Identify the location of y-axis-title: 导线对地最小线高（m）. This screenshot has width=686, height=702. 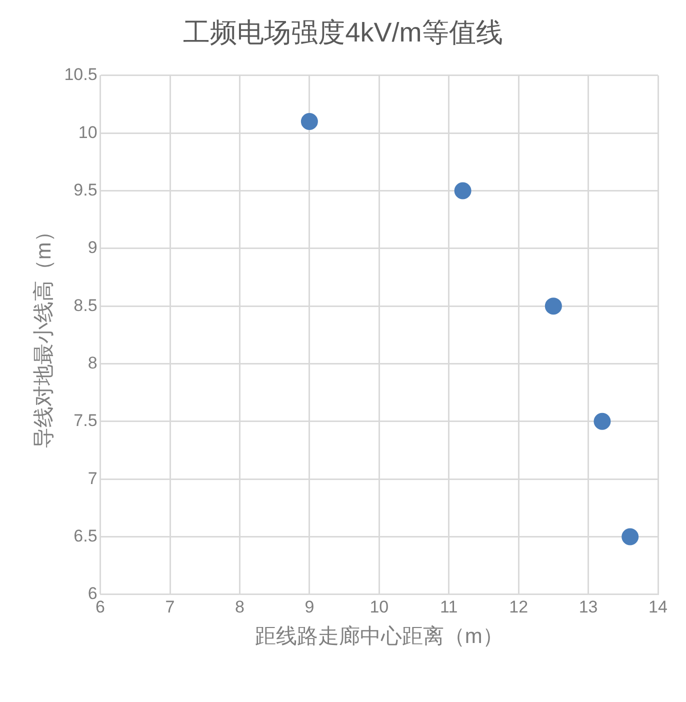
(44, 335).